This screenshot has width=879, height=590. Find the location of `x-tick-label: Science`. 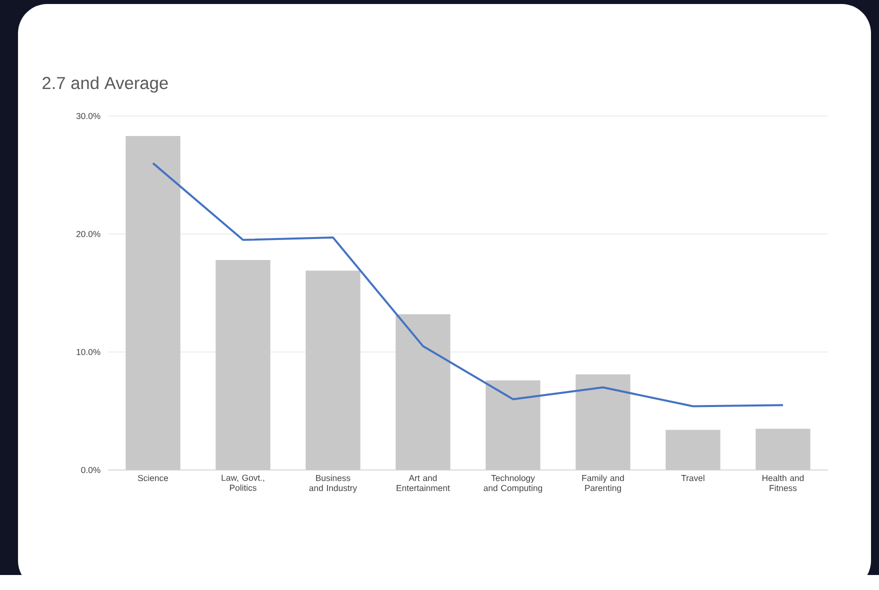

x-tick-label: Science is located at coordinates (153, 478).